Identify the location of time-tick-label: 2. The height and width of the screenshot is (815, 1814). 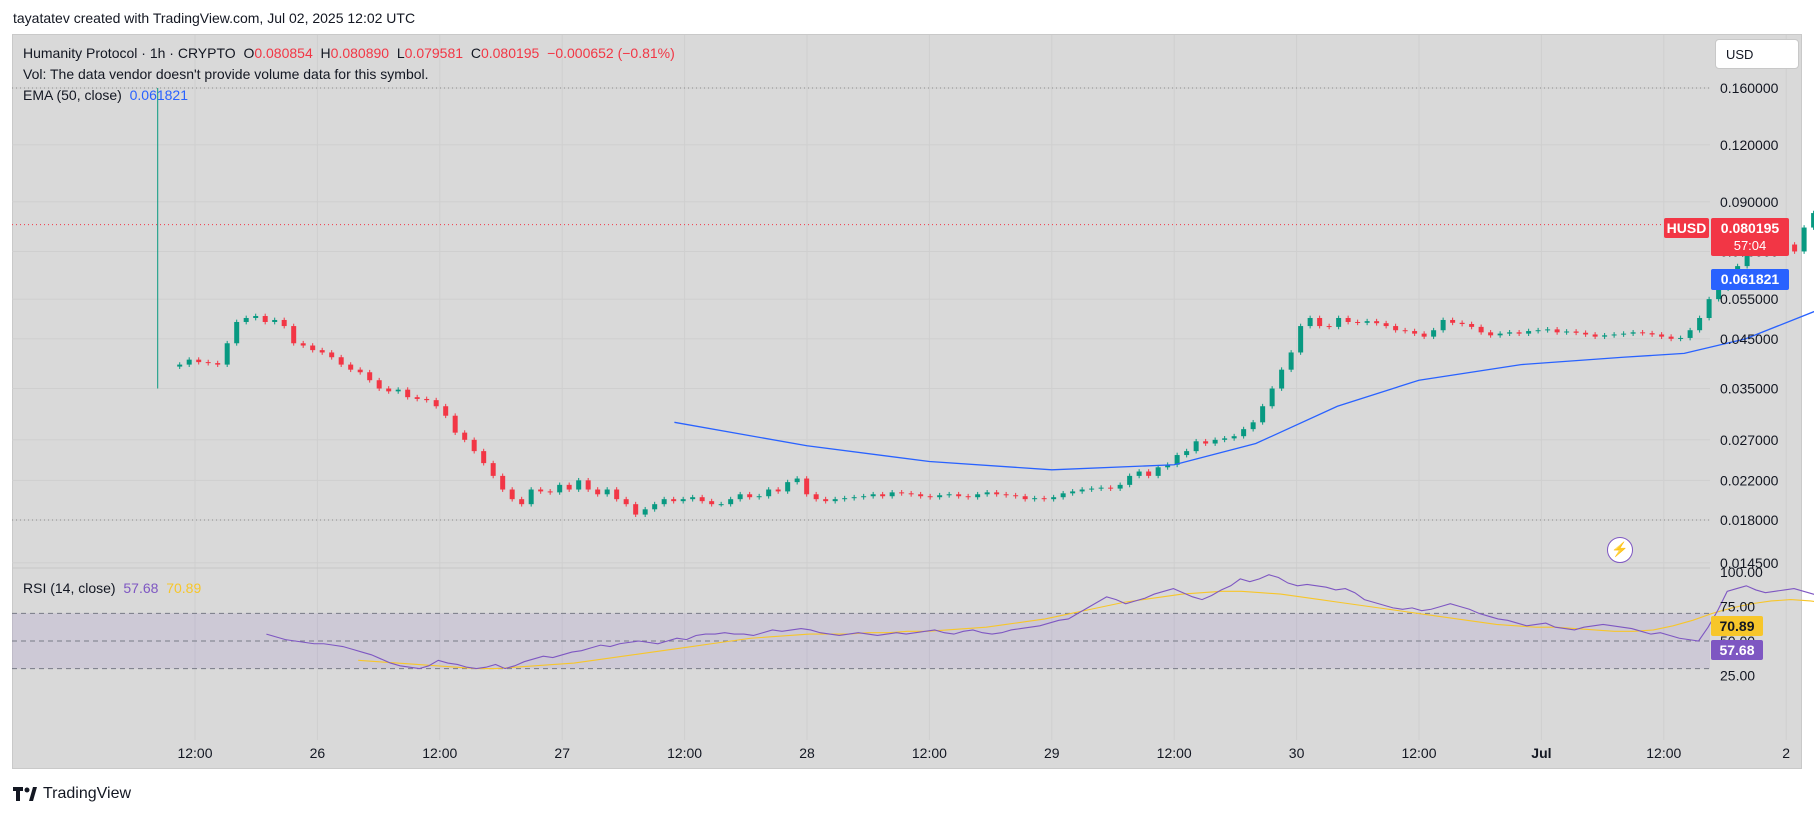
(1786, 753).